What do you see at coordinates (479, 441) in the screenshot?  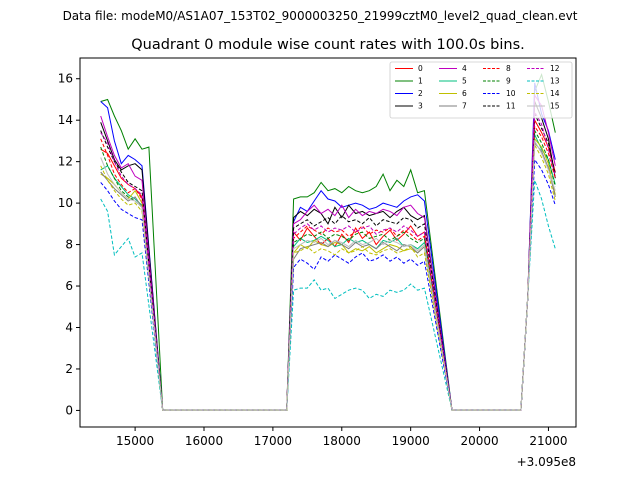 I see `x-tick-label: 20000` at bounding box center [479, 441].